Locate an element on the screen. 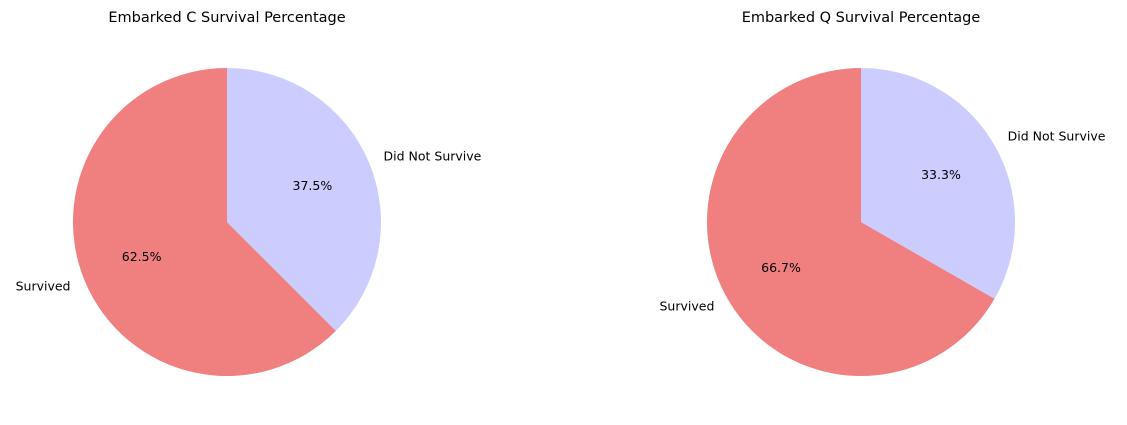 This screenshot has width=1127, height=425. percent-label-survived: 66.7% is located at coordinates (781, 267).